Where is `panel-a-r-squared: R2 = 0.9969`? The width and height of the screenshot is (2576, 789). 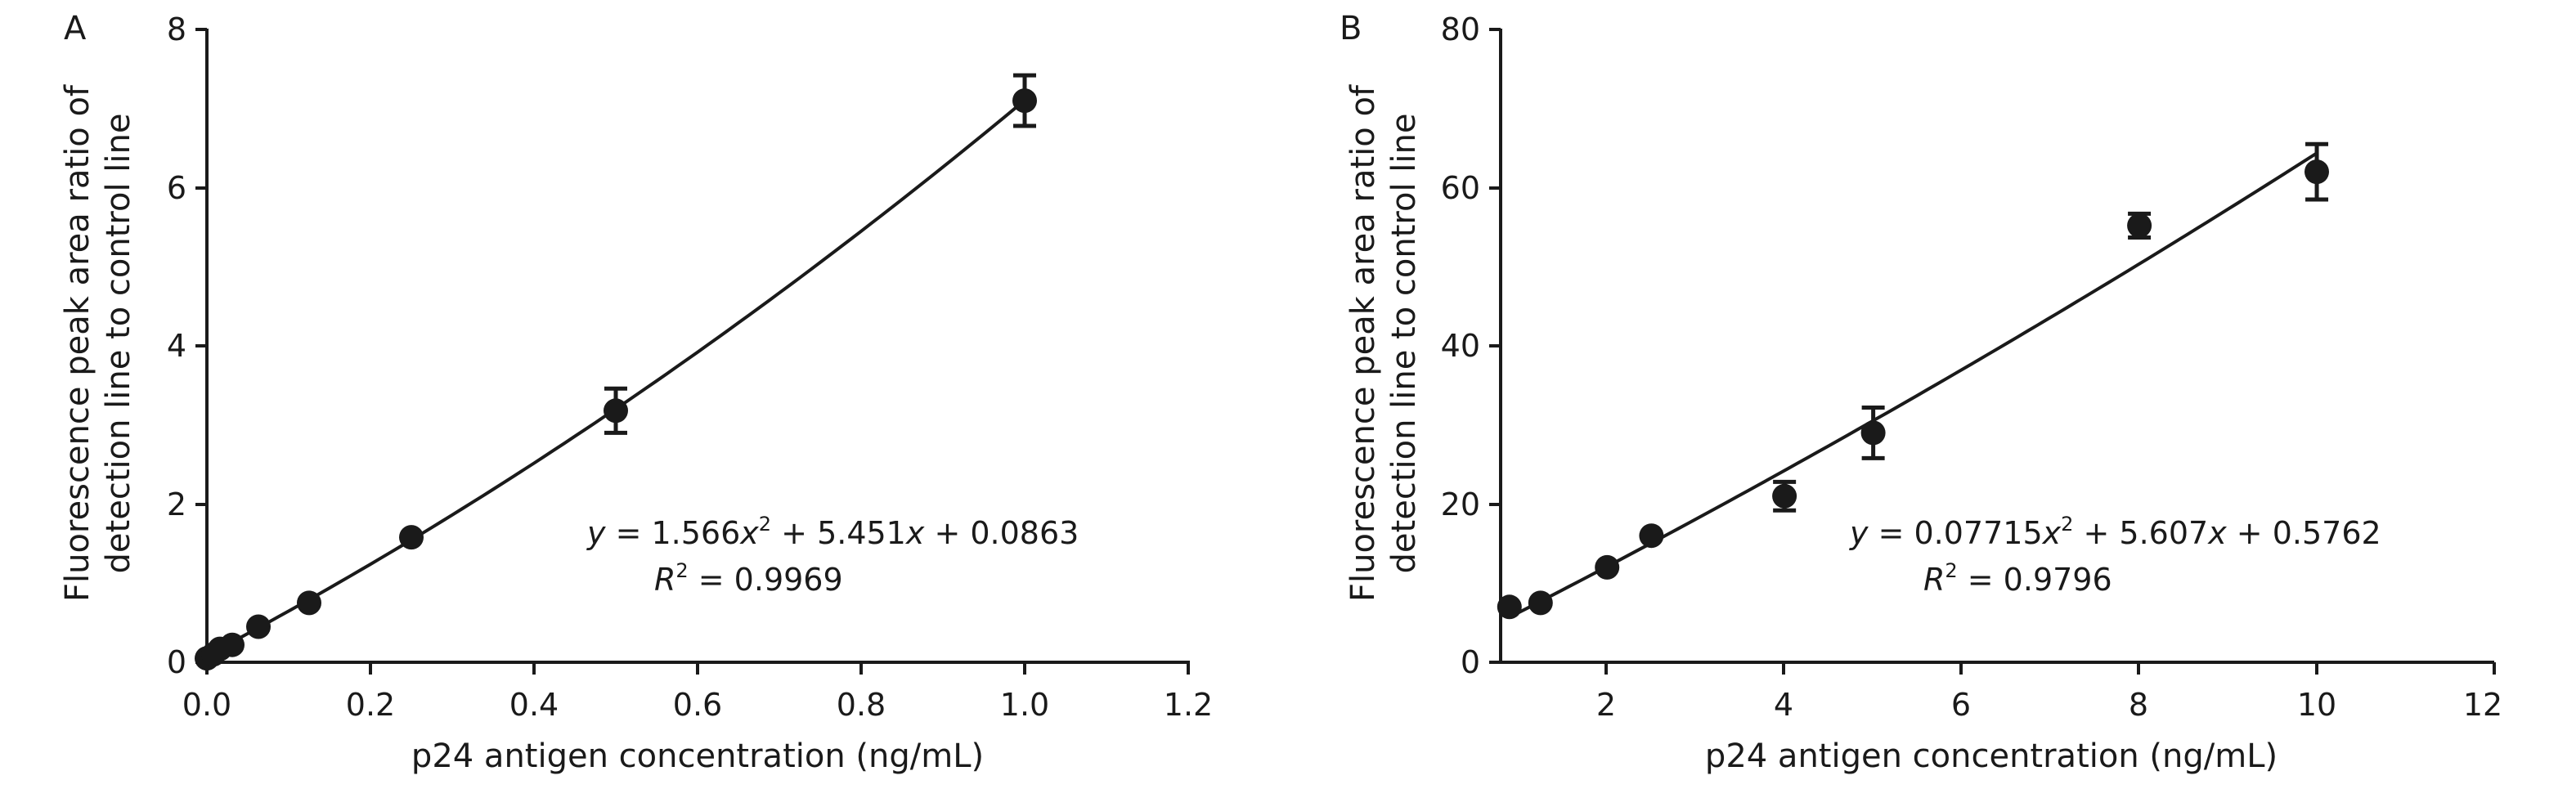 panel-a-r-squared: R2 = 0.9969 is located at coordinates (748, 578).